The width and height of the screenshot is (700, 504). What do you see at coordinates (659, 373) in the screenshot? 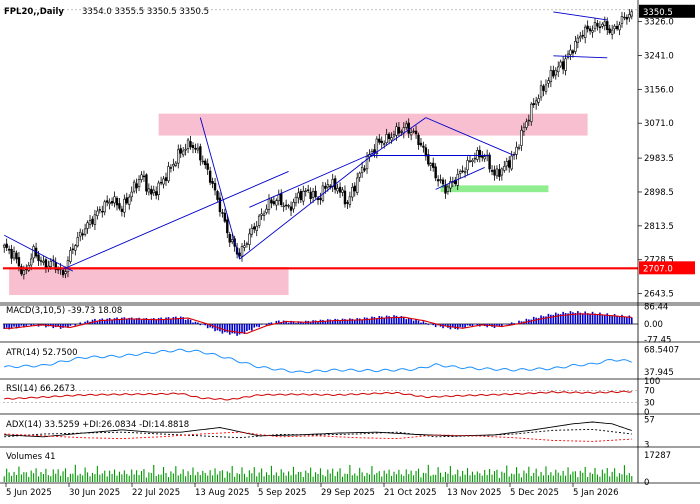
I see `atr-tick-label: 37.945` at bounding box center [659, 373].